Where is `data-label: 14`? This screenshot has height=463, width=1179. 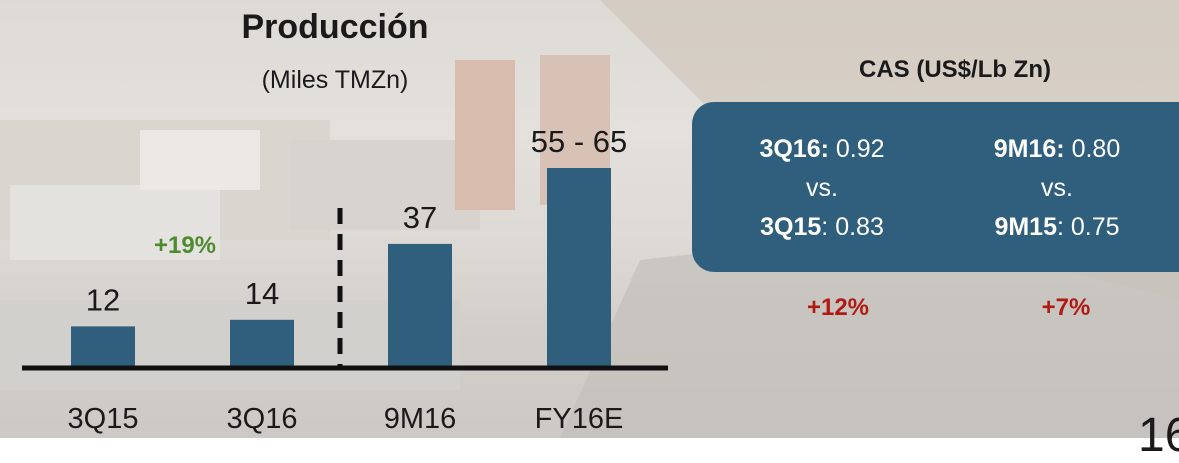 data-label: 14 is located at coordinates (262, 293).